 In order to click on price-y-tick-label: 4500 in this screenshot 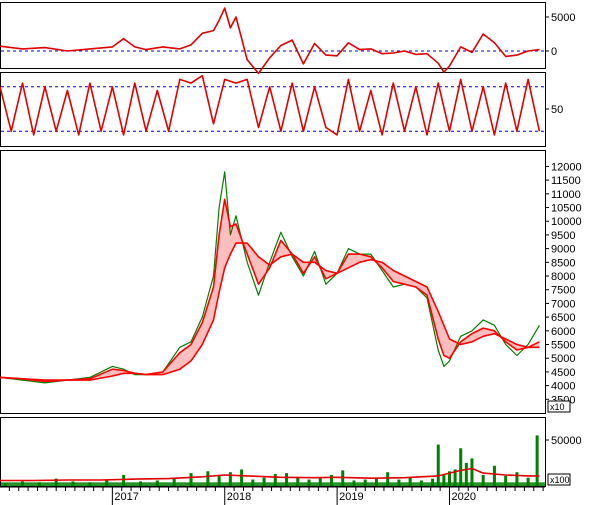, I will do `click(563, 373)`.